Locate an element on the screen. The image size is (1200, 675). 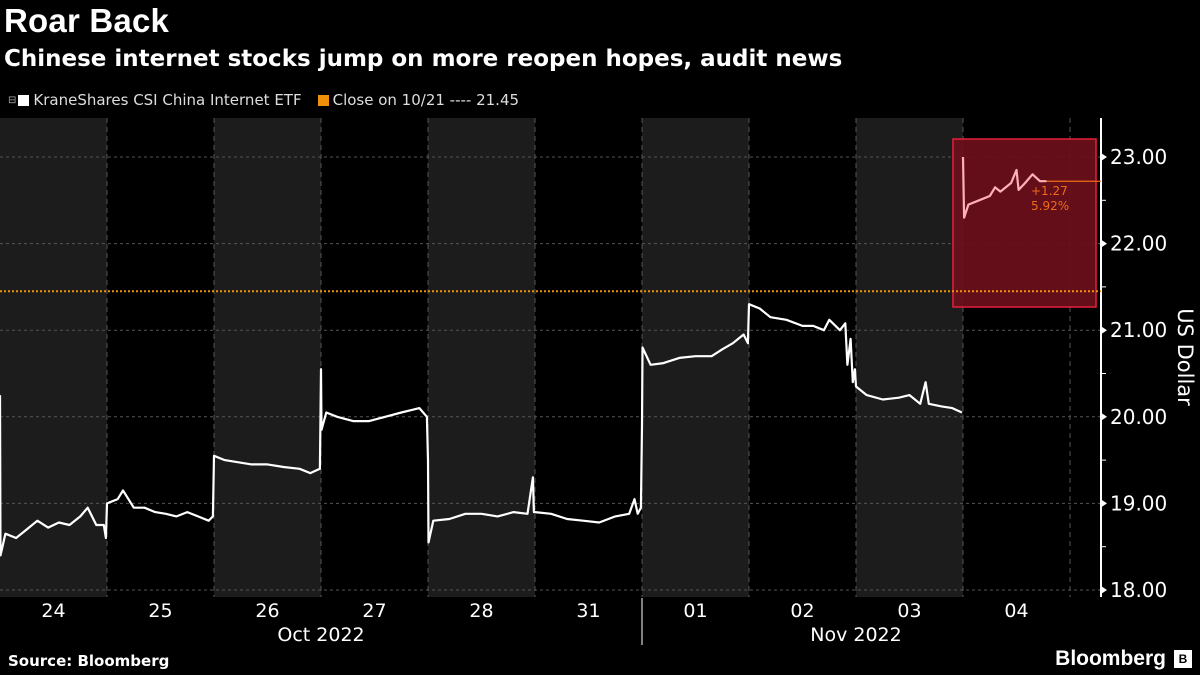
y-axis-label: US Dollar is located at coordinates (1185, 357).